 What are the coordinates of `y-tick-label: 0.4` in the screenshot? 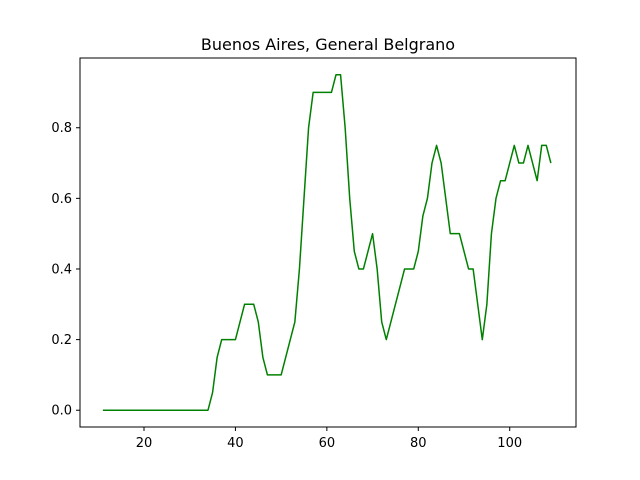 It's located at (61, 269).